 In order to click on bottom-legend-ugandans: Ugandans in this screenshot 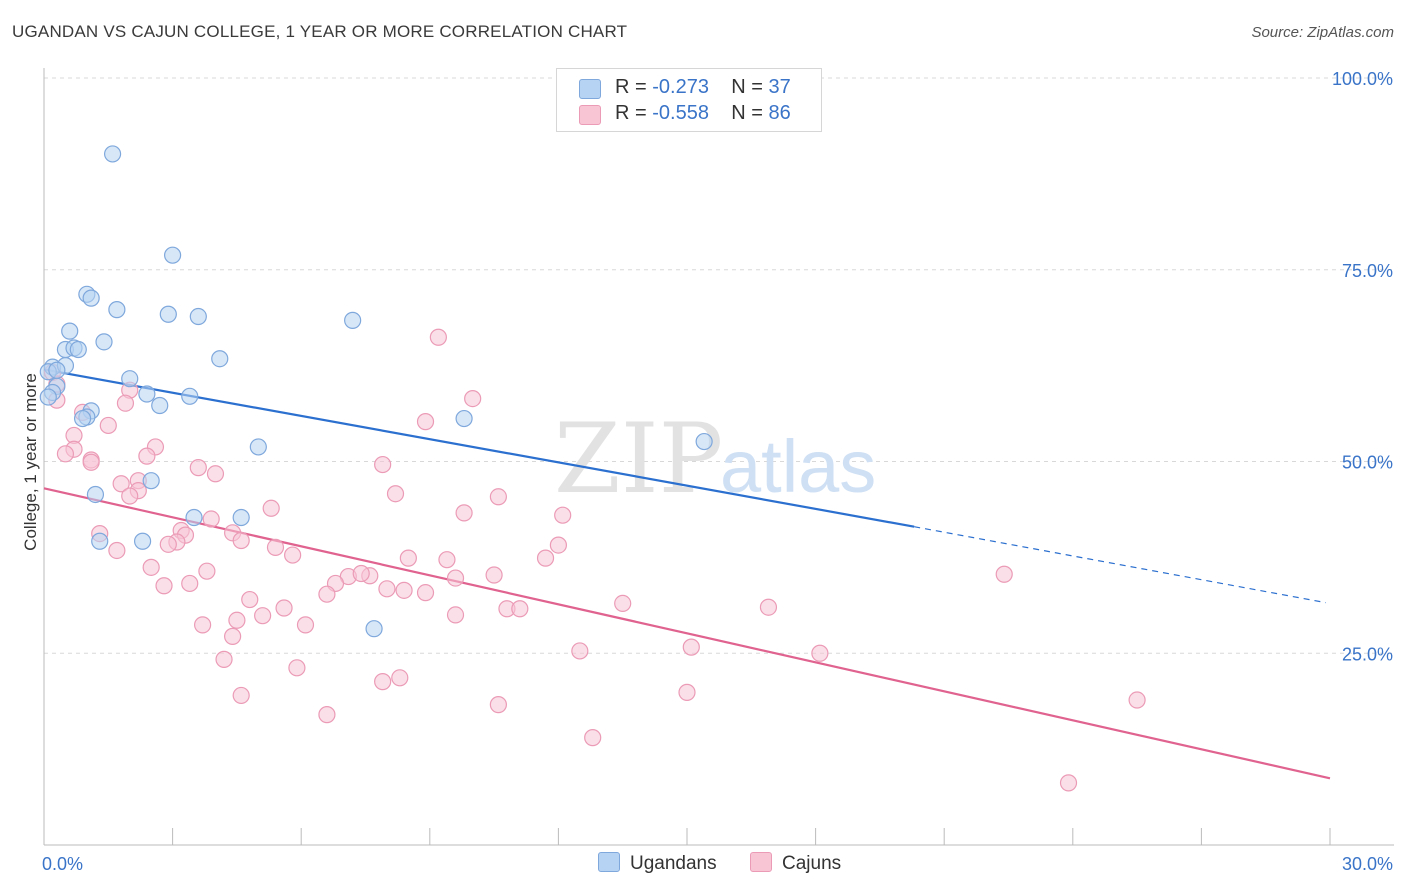, I will do `click(657, 863)`.